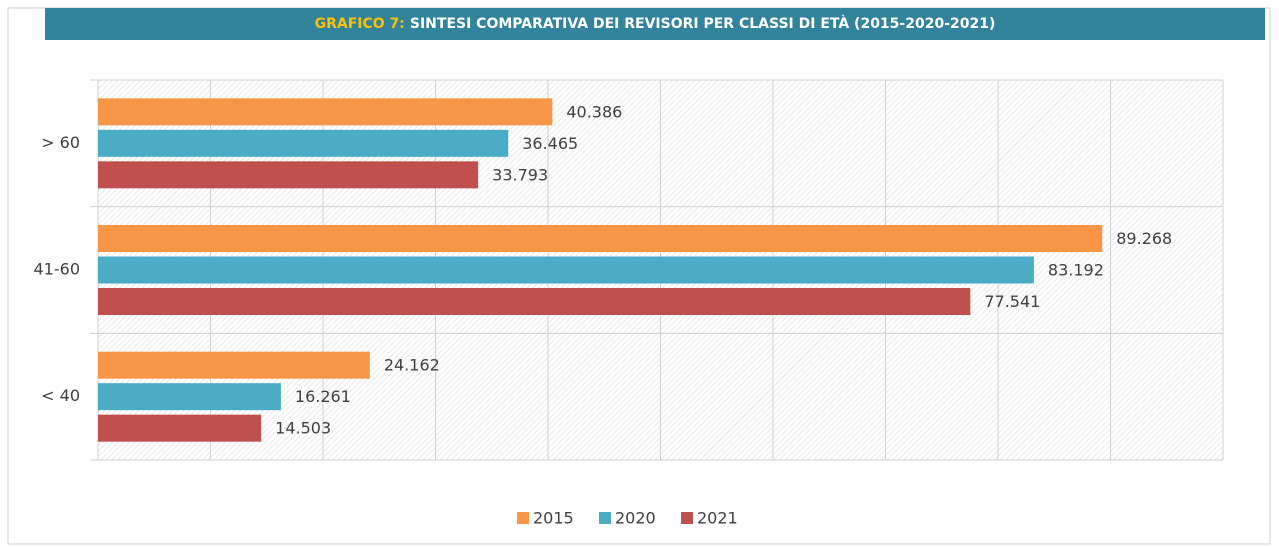 The width and height of the screenshot is (1279, 547). What do you see at coordinates (57, 269) in the screenshot?
I see `y-tick-label: 41-60` at bounding box center [57, 269].